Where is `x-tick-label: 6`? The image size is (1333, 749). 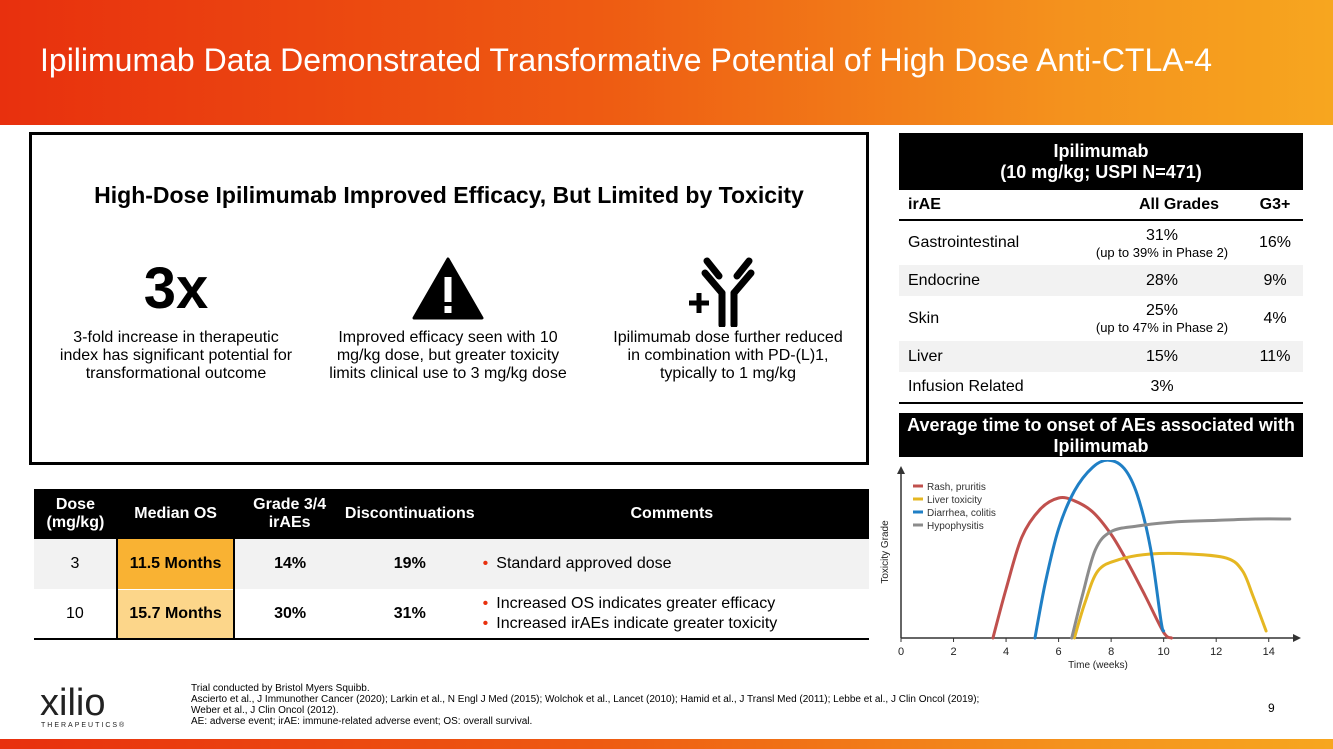
x-tick-label: 6 is located at coordinates (1059, 652).